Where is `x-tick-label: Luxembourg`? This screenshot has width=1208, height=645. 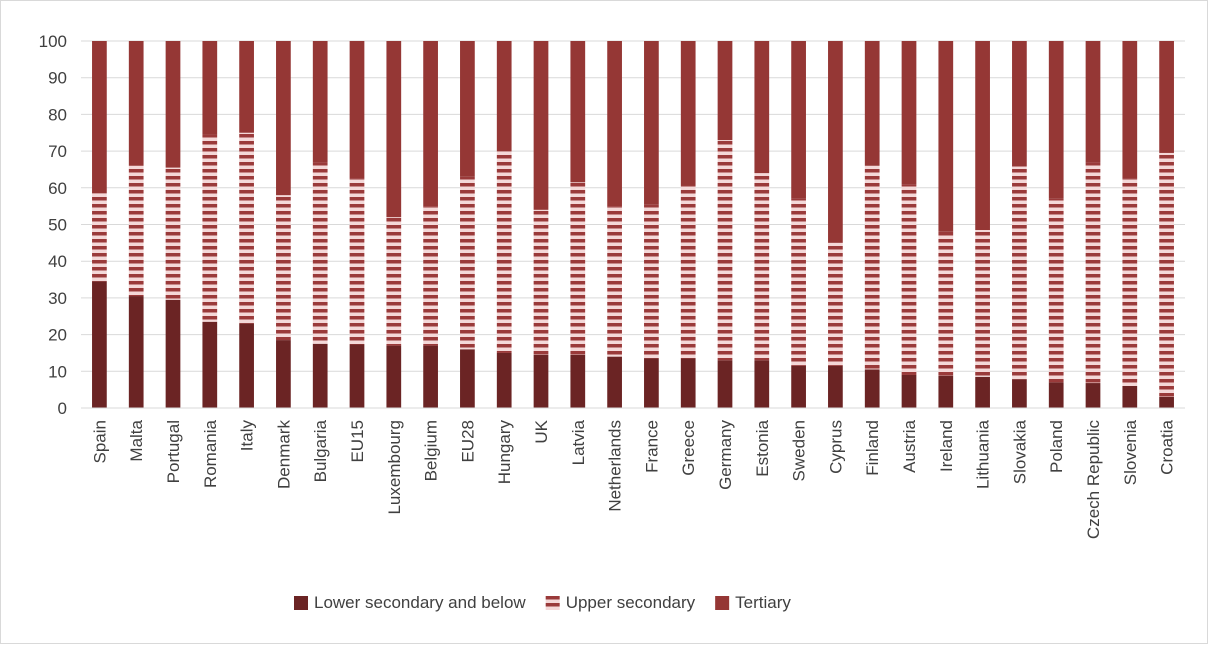
x-tick-label: Luxembourg is located at coordinates (394, 467).